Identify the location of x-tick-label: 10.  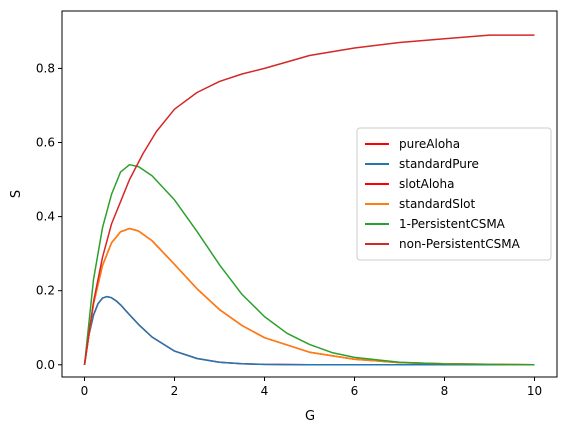
(534, 391).